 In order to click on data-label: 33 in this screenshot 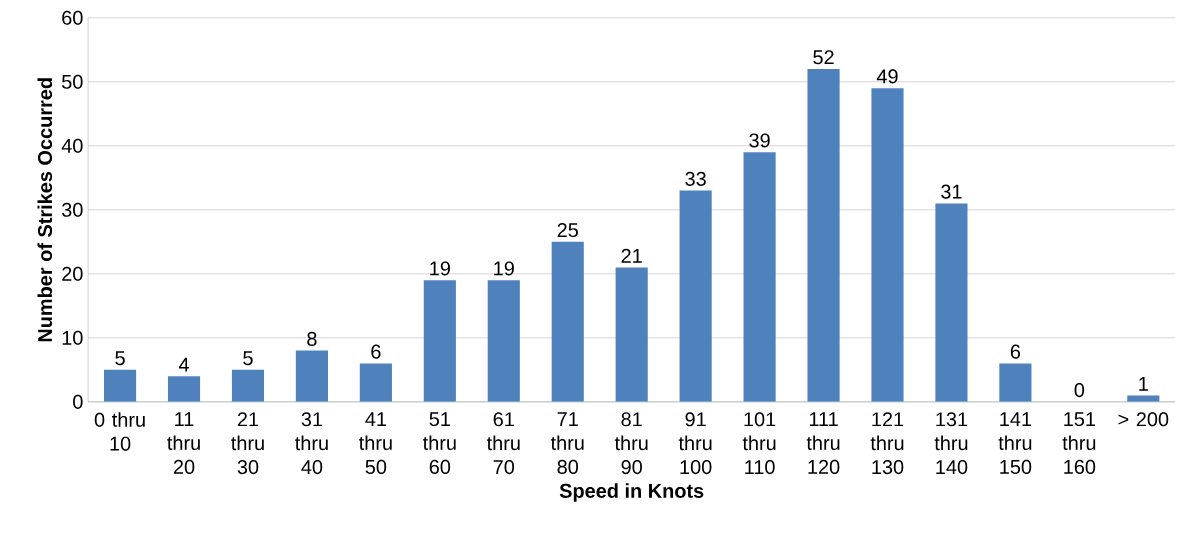, I will do `click(695, 178)`.